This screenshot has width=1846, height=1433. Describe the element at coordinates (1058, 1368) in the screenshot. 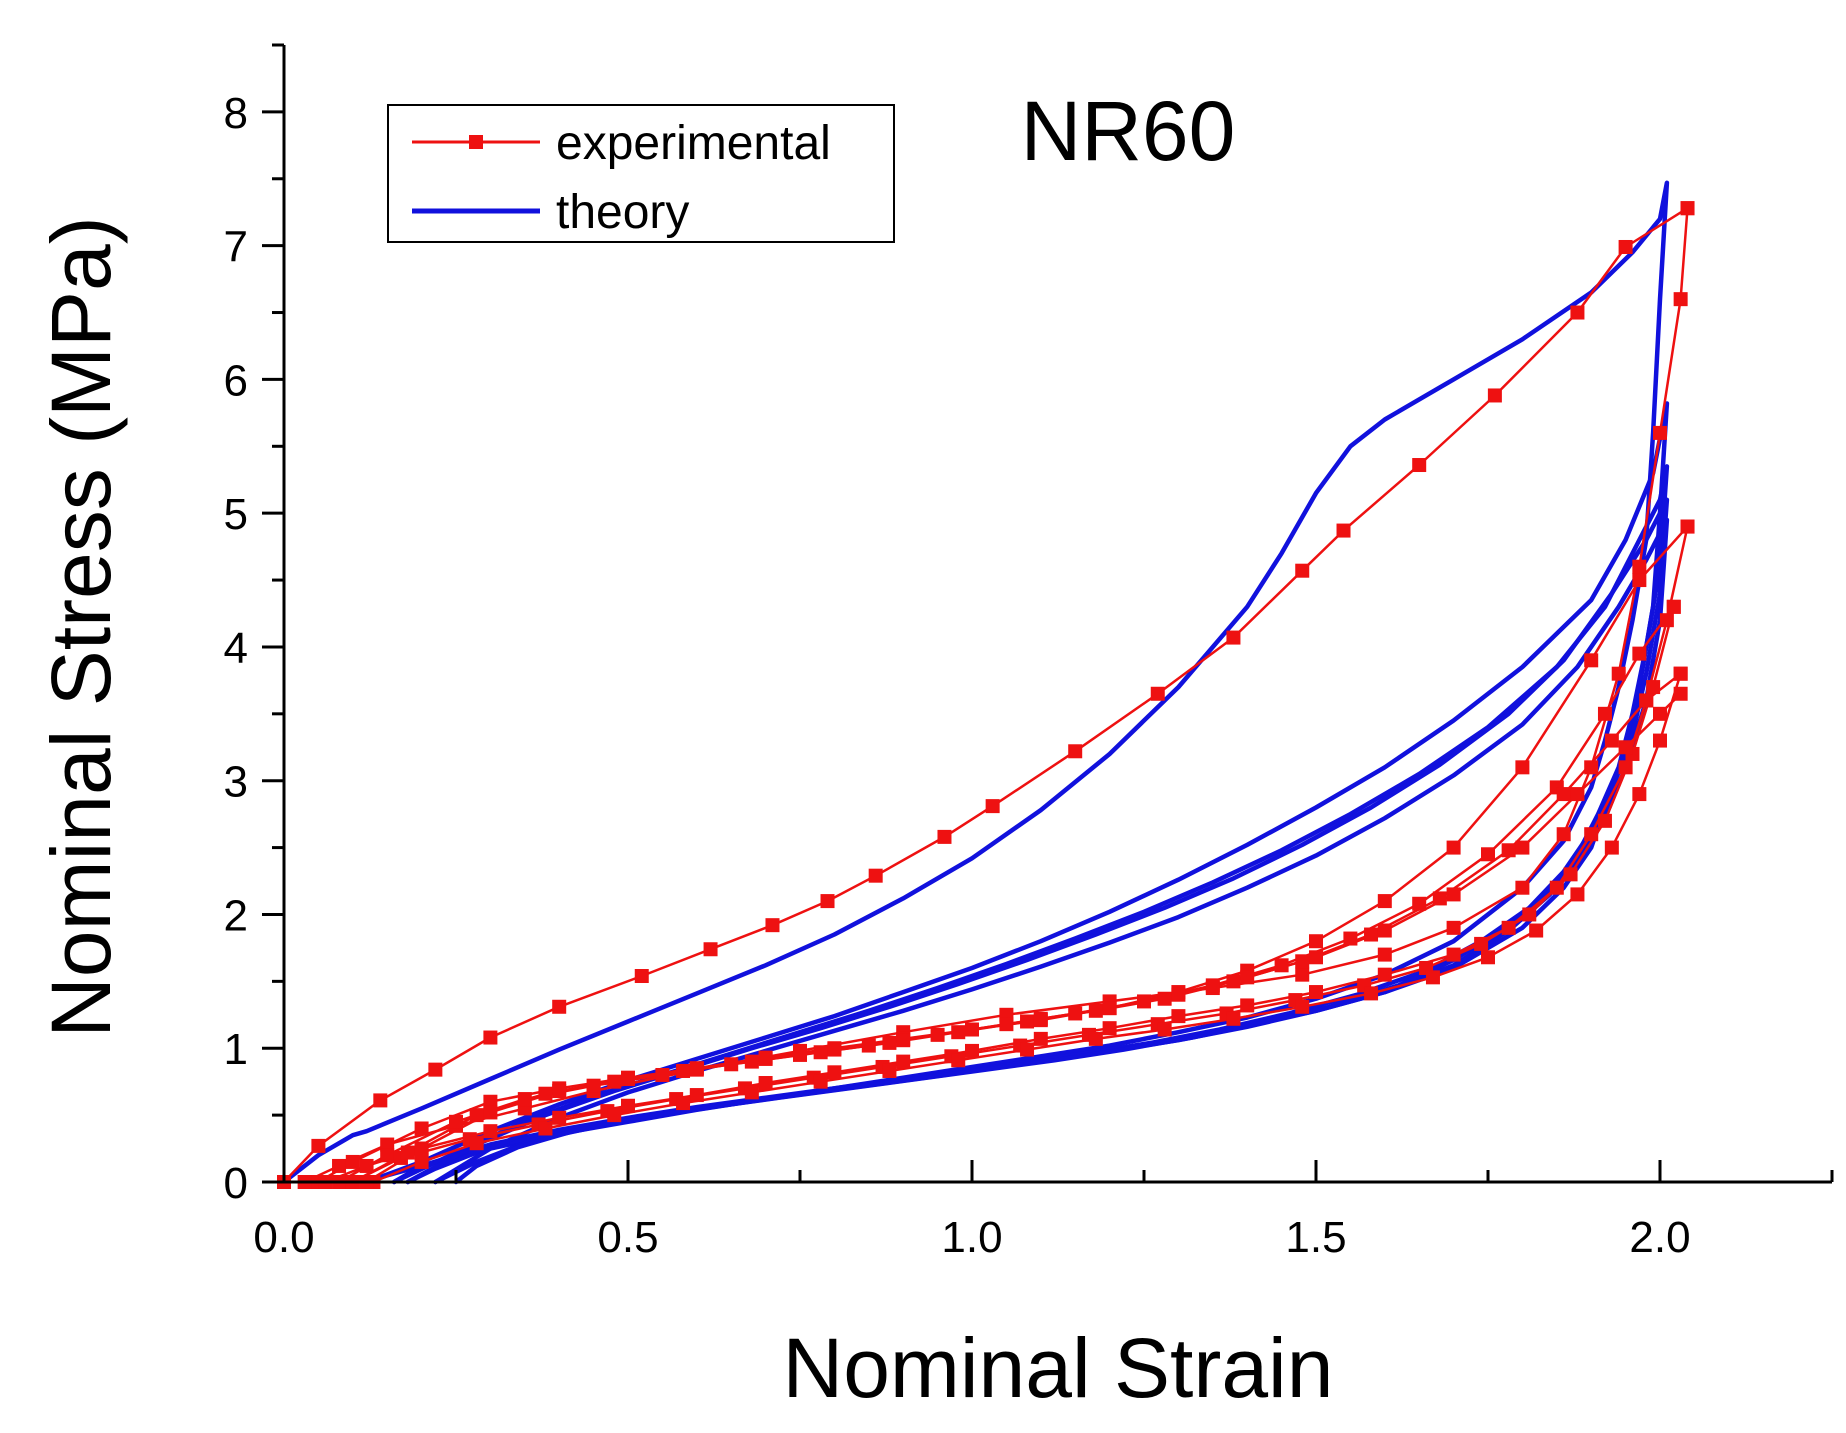

I see `x-axis-title: Nominal Strain` at that location.